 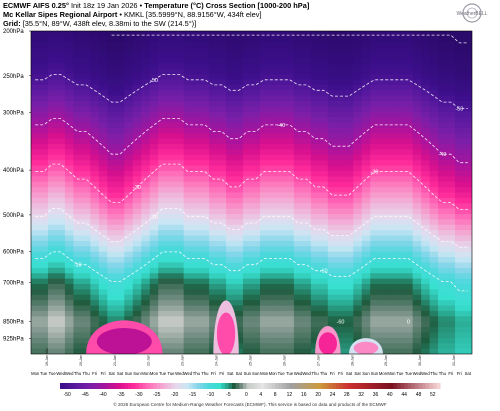 I want to click on x-day-label: Tue, so click(x=44, y=373).